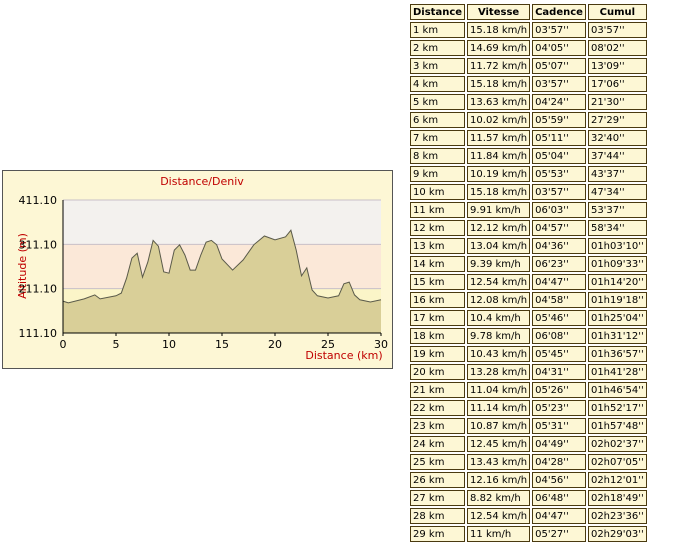 Image resolution: width=674 pixels, height=544 pixels. Describe the element at coordinates (38, 289) in the screenshot. I see `y-tick-label: 211.10` at that location.